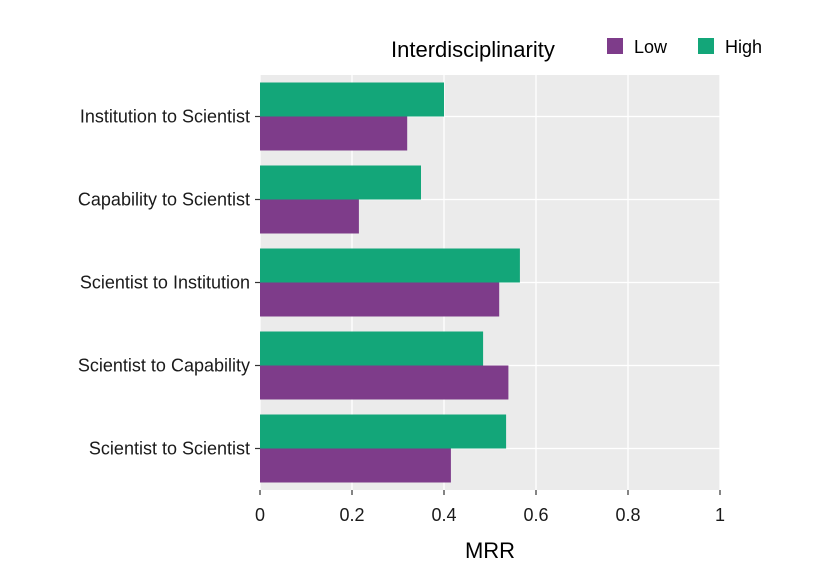  What do you see at coordinates (490, 550) in the screenshot?
I see `x-axis-title: MRR` at bounding box center [490, 550].